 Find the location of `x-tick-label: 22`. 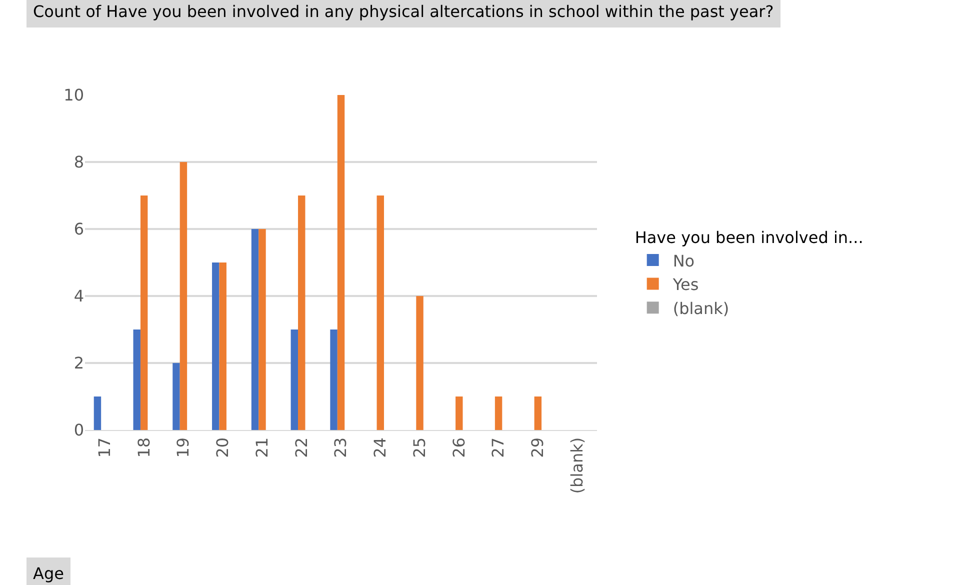

x-tick-label: 22 is located at coordinates (301, 447).